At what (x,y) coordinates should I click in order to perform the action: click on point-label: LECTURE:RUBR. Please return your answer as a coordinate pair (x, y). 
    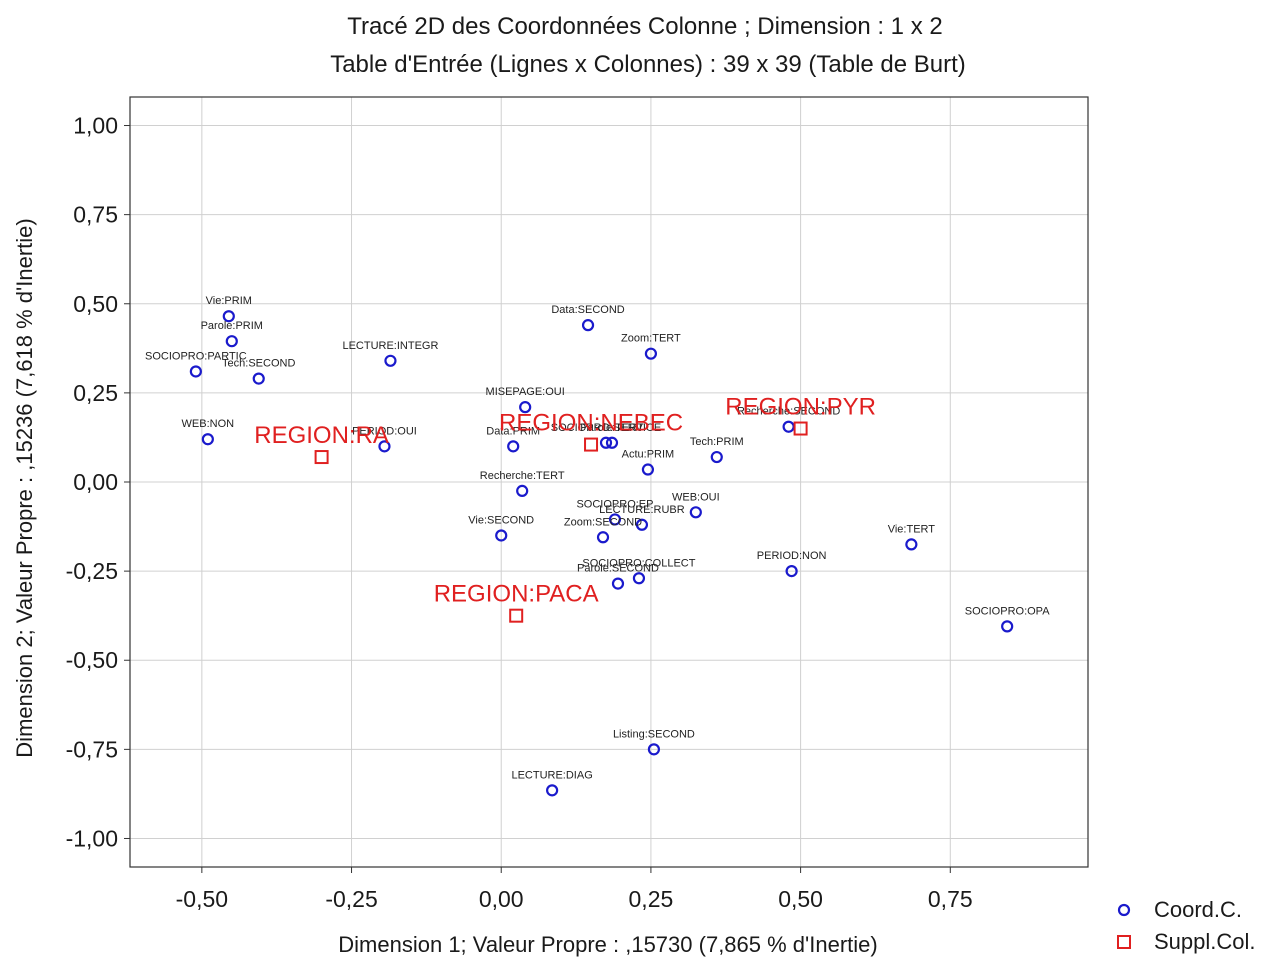
    Looking at the image, I should click on (642, 510).